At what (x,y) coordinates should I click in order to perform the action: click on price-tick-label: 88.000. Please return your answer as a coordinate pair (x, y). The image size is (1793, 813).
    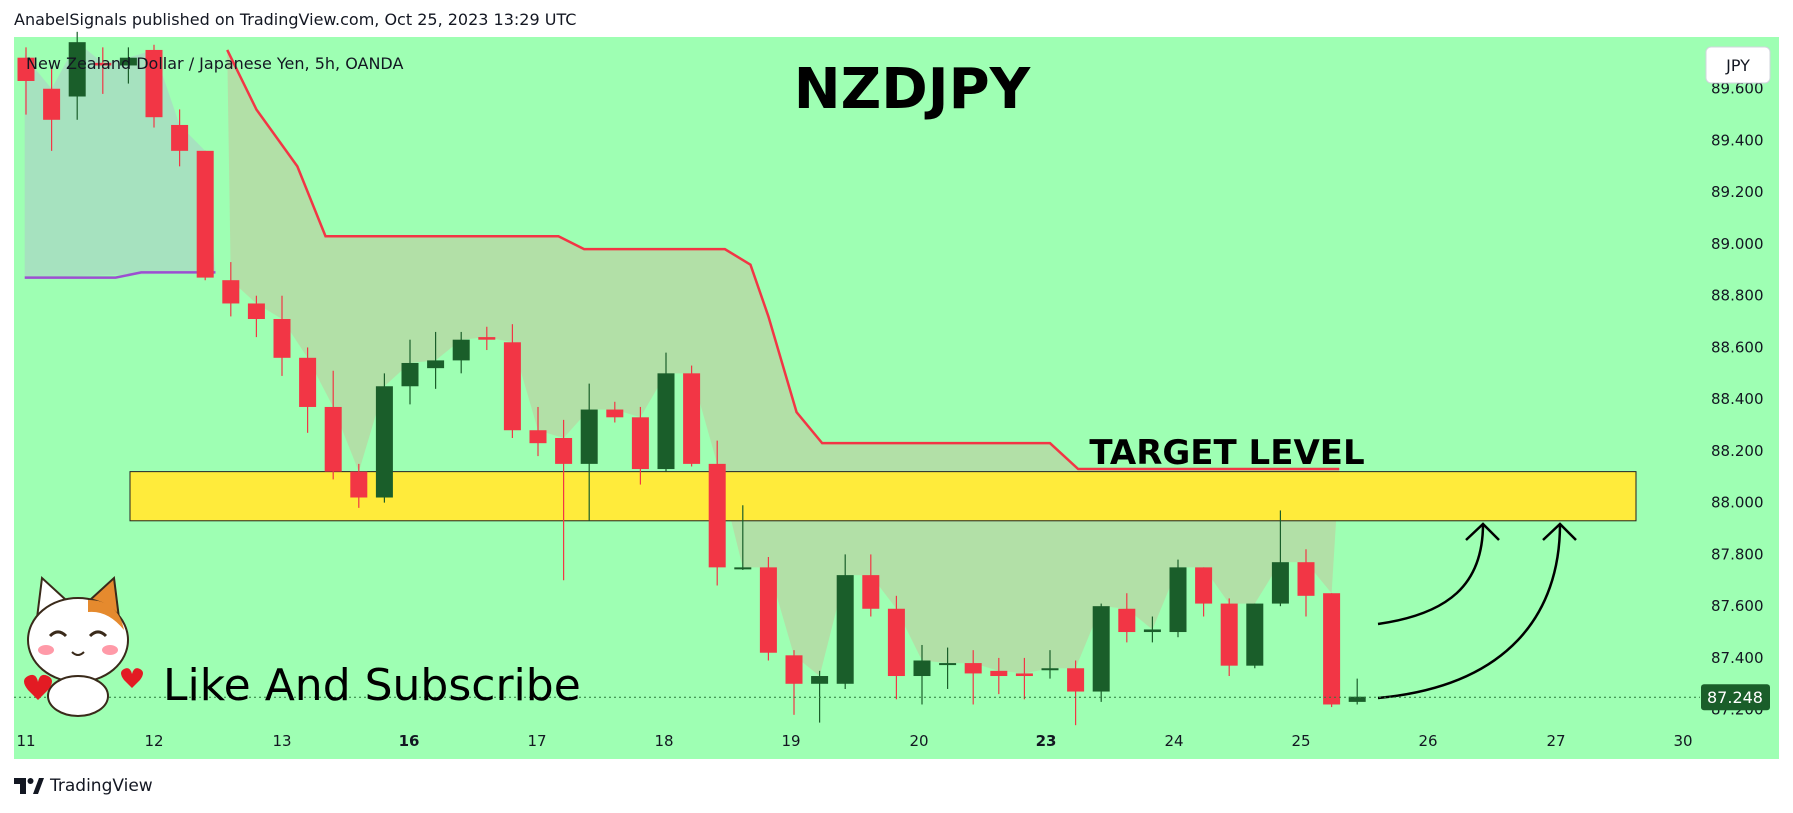
    Looking at the image, I should click on (1737, 503).